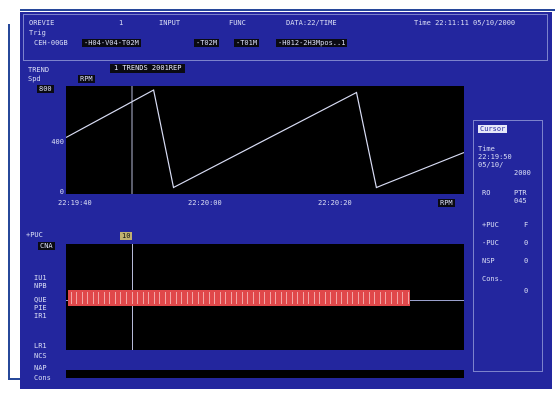 The width and height of the screenshot is (555, 394). What do you see at coordinates (75, 203) in the screenshot?
I see `x-label-1: 22:19:40` at bounding box center [75, 203].